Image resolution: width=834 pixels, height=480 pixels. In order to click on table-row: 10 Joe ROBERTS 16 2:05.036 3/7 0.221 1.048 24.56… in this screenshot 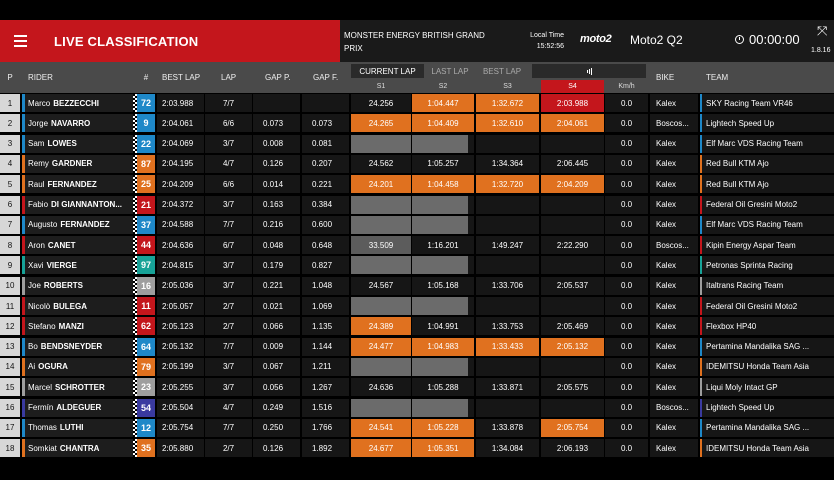, I will do `click(417, 285)`.